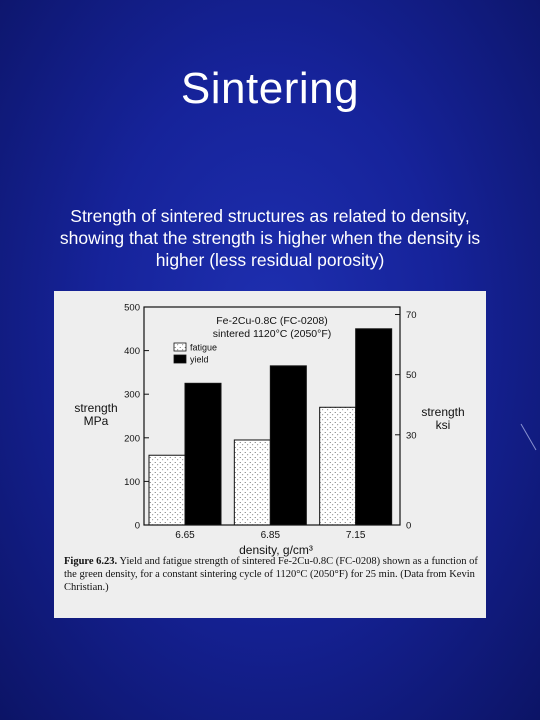 This screenshot has width=540, height=720. I want to click on bar-fatigue-6.85, so click(252, 482).